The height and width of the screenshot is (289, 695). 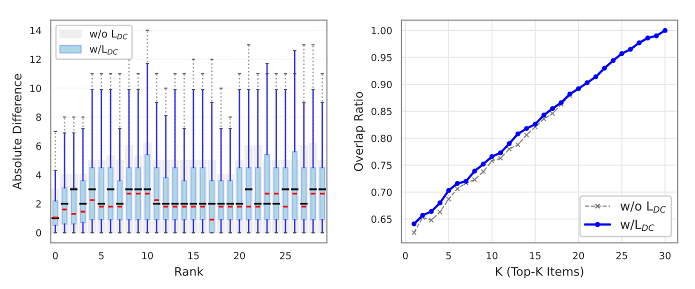 I want to click on y-tick-label: 6, so click(x=39, y=146).